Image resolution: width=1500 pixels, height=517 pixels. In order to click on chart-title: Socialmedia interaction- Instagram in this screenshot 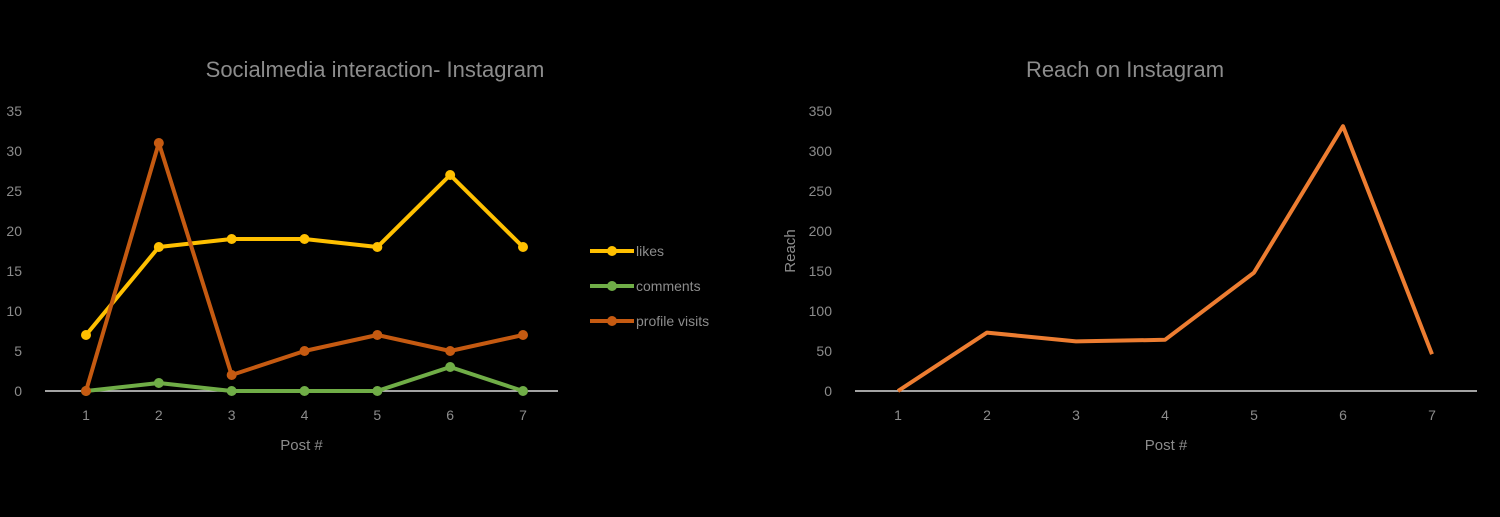, I will do `click(375, 69)`.